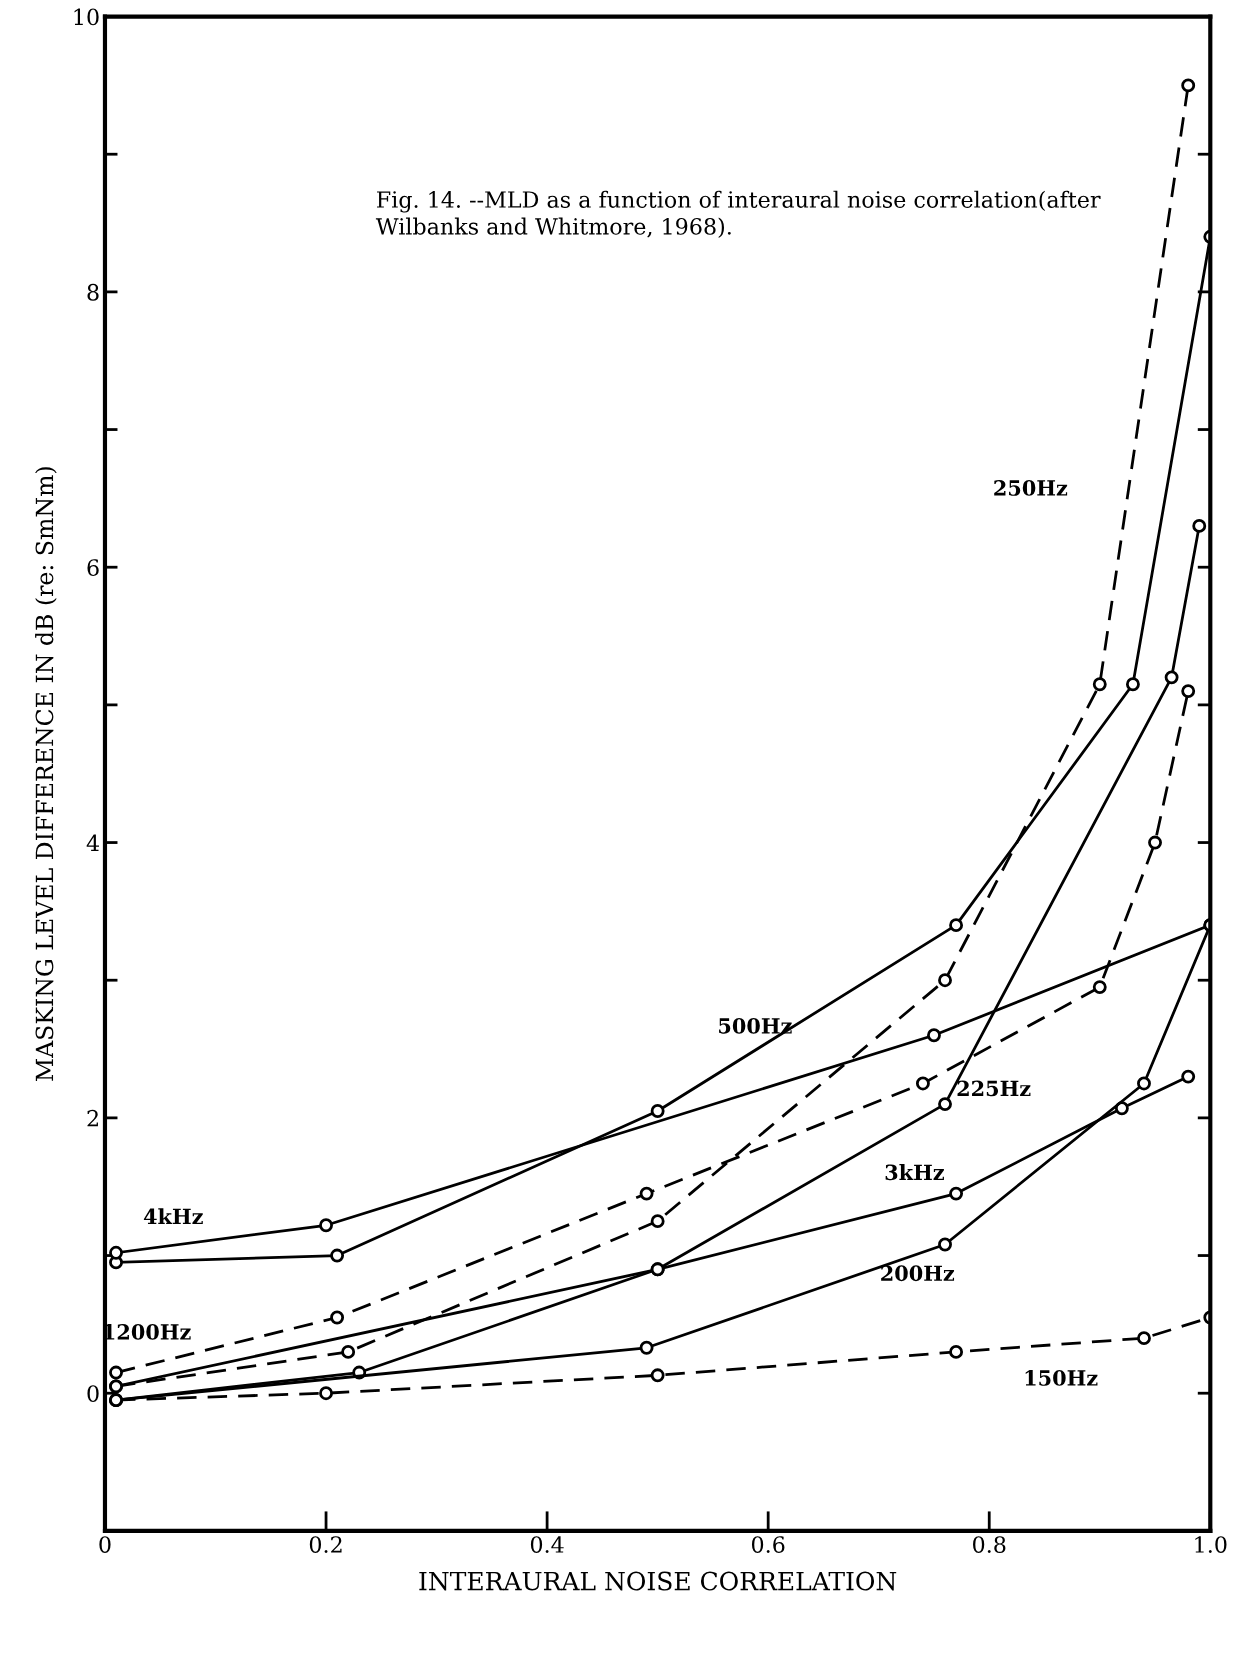 Image resolution: width=1235 pixels, height=1655 pixels. Describe the element at coordinates (1211, 1544) in the screenshot. I see `x-tick-label: 1.0` at that location.